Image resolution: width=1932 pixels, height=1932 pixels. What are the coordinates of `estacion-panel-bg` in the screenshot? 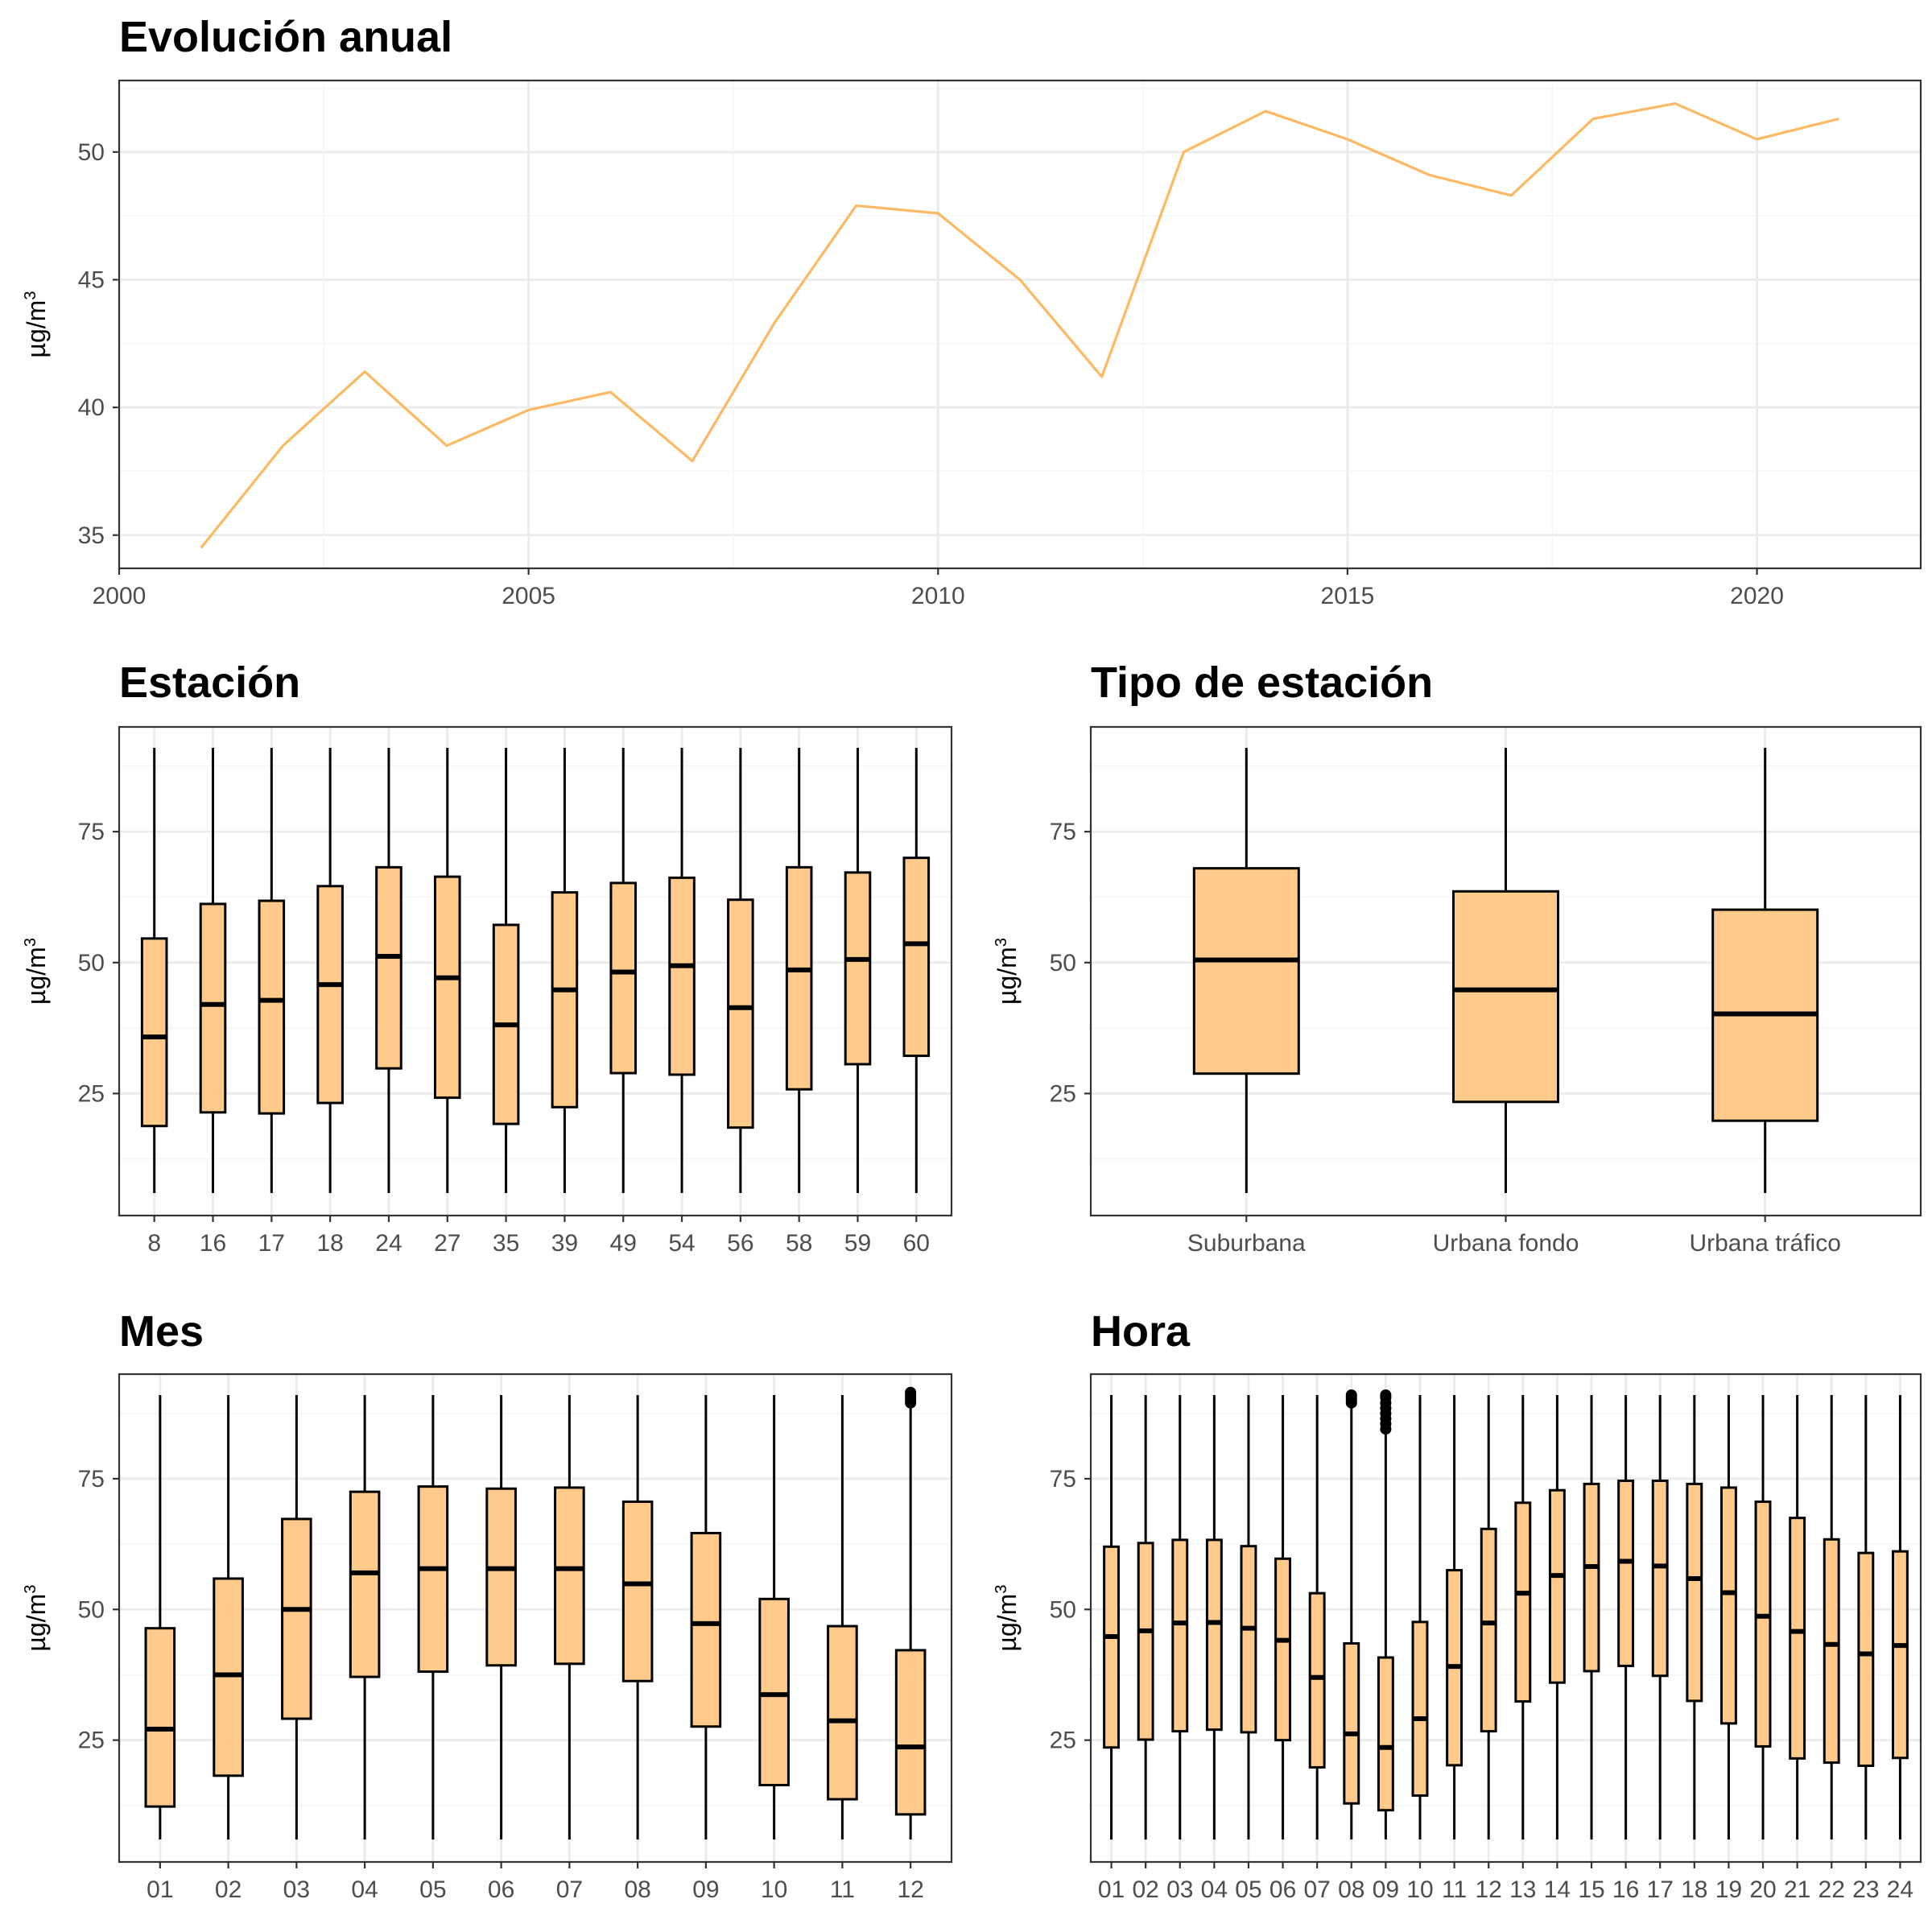 It's located at (535, 971).